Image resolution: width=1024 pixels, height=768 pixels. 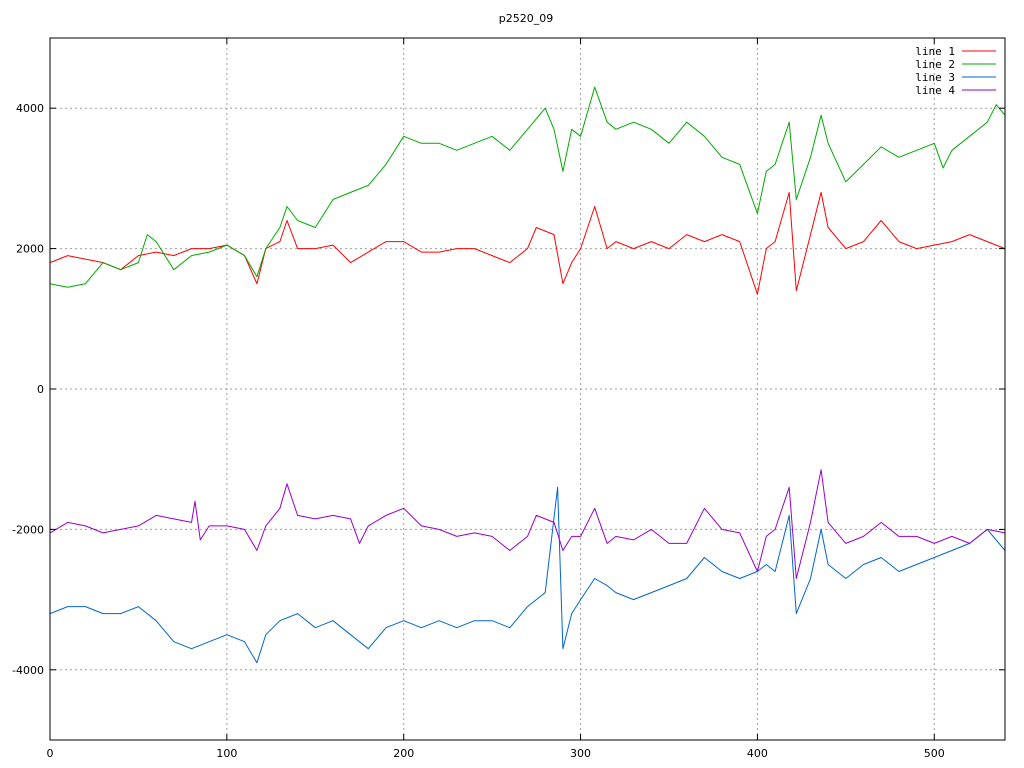 I want to click on legend-label-1: line 1, so click(x=935, y=51).